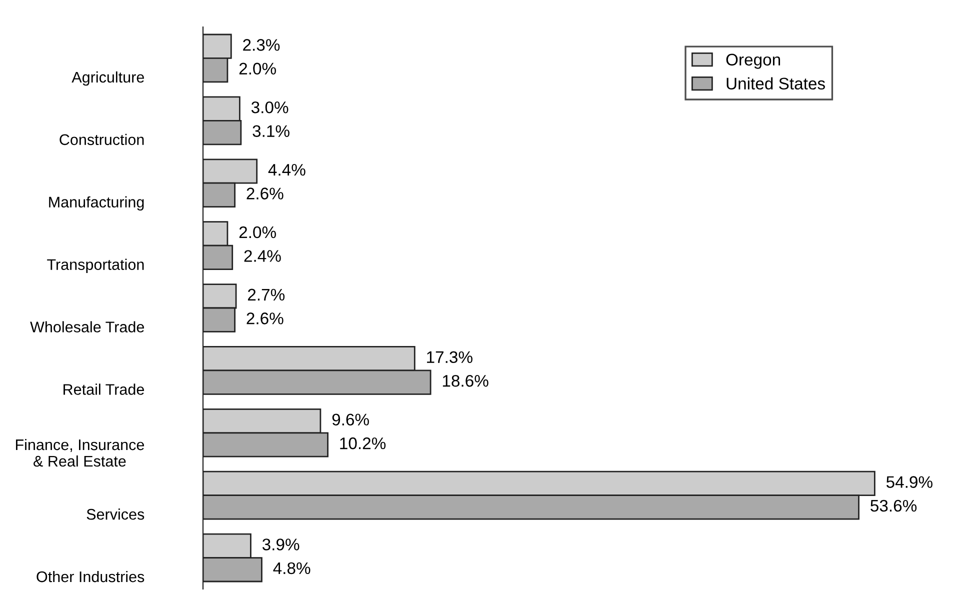 This screenshot has width=971, height=609. I want to click on y-tick-label: Manufacturing, so click(96, 203).